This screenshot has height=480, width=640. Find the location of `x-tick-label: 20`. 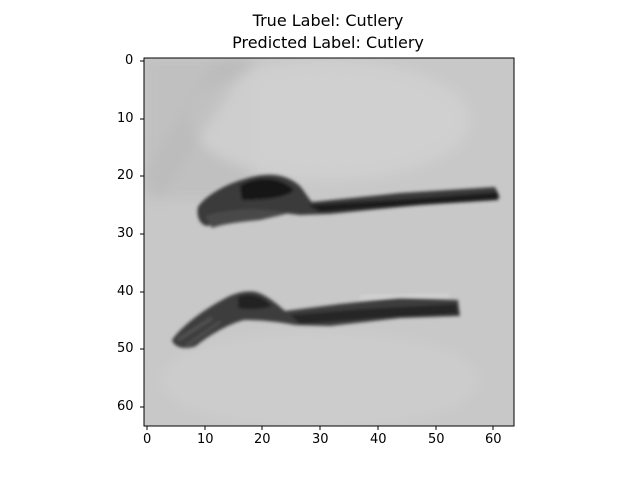

x-tick-label: 20 is located at coordinates (262, 439).